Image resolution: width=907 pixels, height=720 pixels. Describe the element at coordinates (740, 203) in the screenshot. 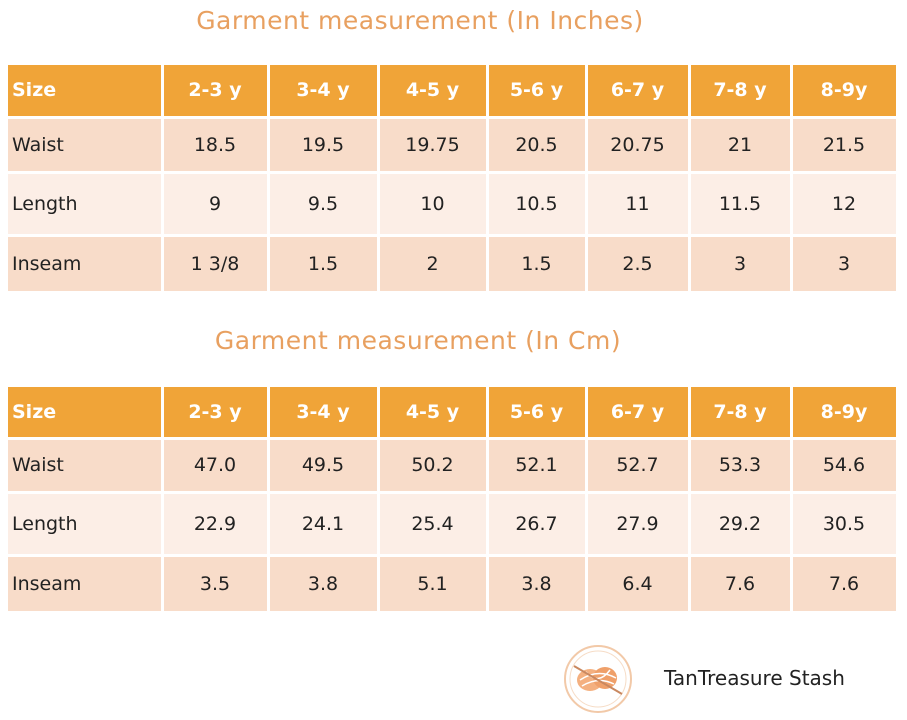

I see `table-cell: 11.5` at that location.